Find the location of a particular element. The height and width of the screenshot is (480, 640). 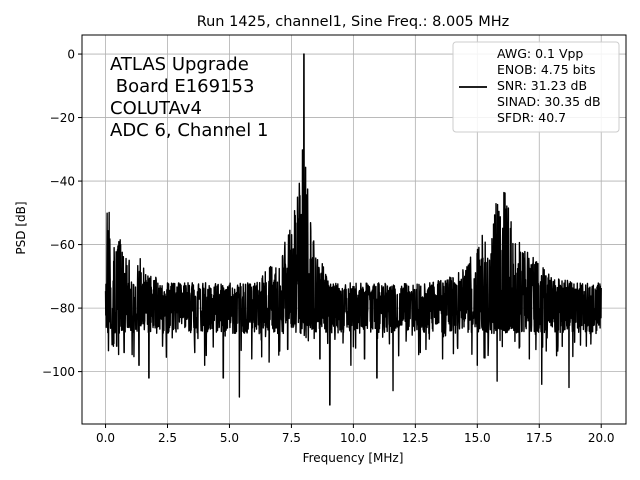

x-tick-label: 20.0 is located at coordinates (601, 438).